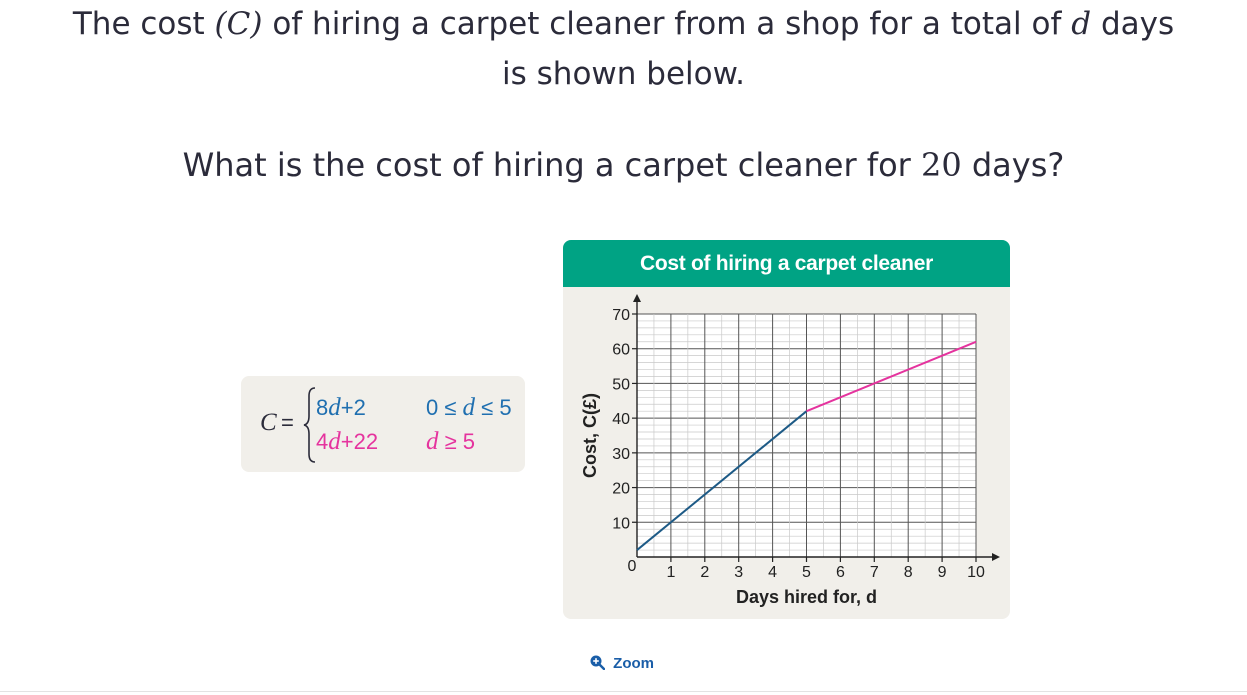 The width and height of the screenshot is (1247, 695). Describe the element at coordinates (238, 24) in the screenshot. I see `variable-c: (C)` at that location.